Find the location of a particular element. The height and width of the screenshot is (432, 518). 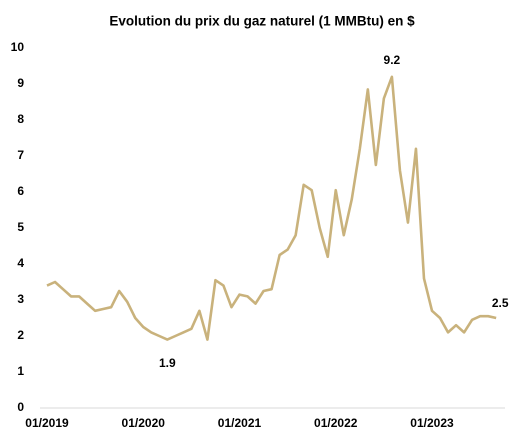

y-tick-label: 1 is located at coordinates (20, 371).